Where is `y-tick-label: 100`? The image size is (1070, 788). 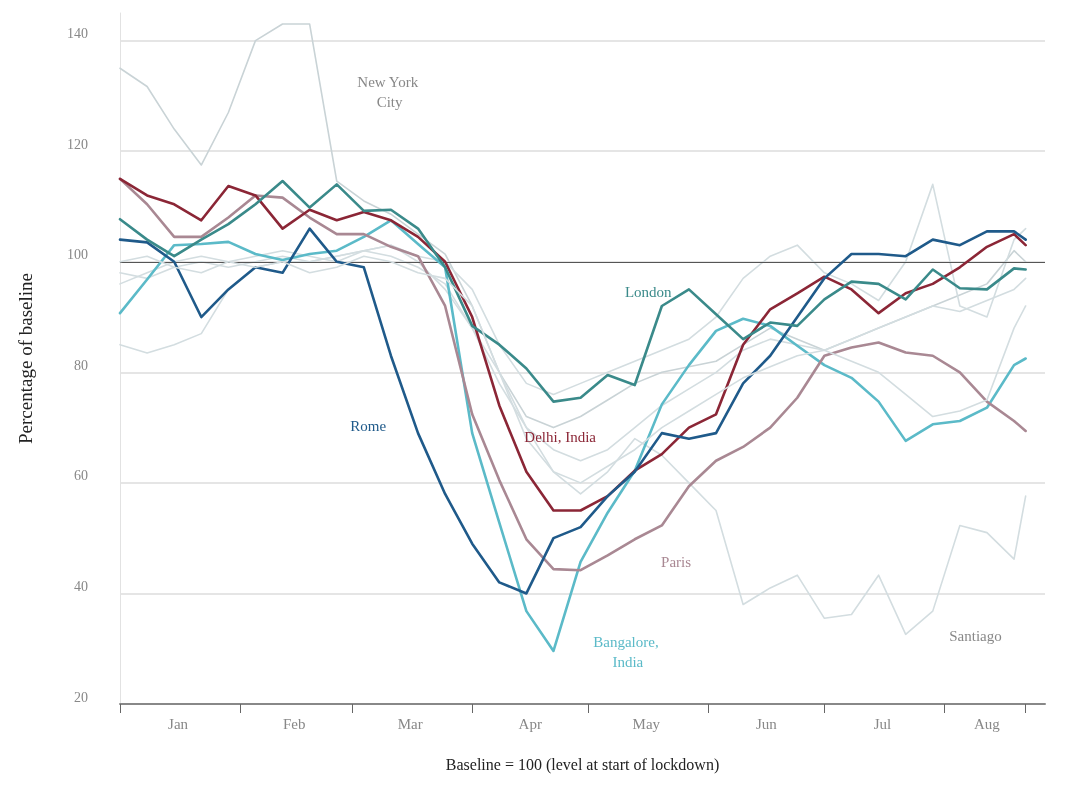
y-tick-label: 100 is located at coordinates (77, 255).